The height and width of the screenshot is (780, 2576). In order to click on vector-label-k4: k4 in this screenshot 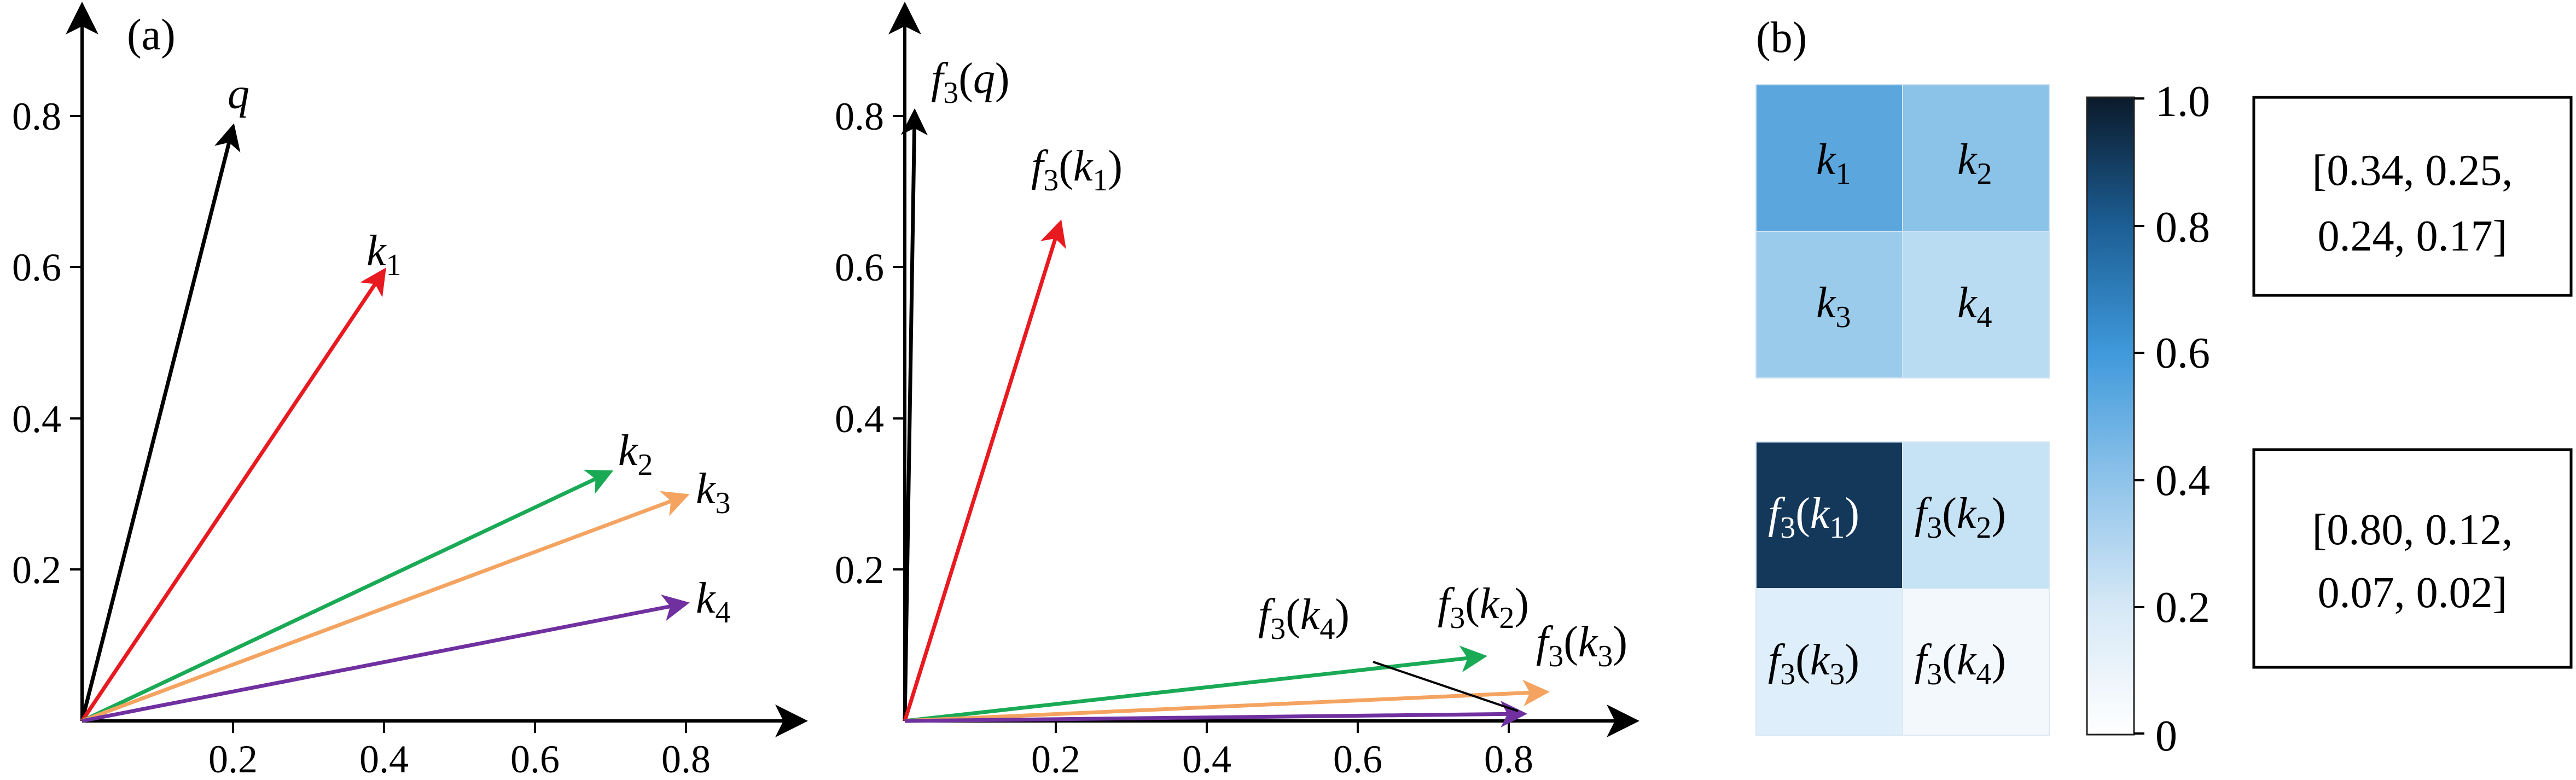, I will do `click(713, 602)`.